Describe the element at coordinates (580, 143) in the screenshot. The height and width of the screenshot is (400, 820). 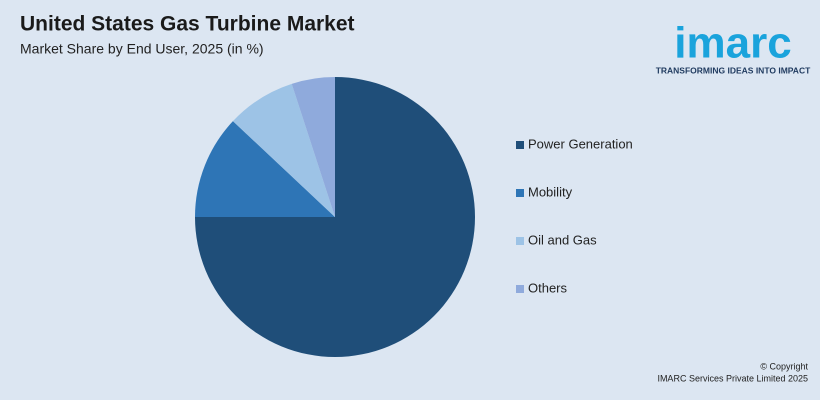
I see `legend-label: Power Generation` at that location.